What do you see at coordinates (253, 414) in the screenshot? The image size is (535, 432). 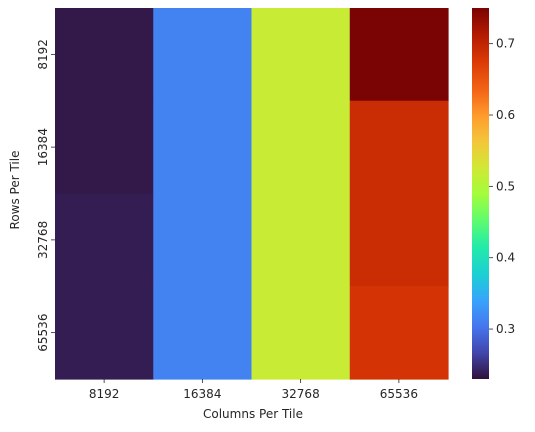 I see `x-axis-label: Columns Per Tile` at bounding box center [253, 414].